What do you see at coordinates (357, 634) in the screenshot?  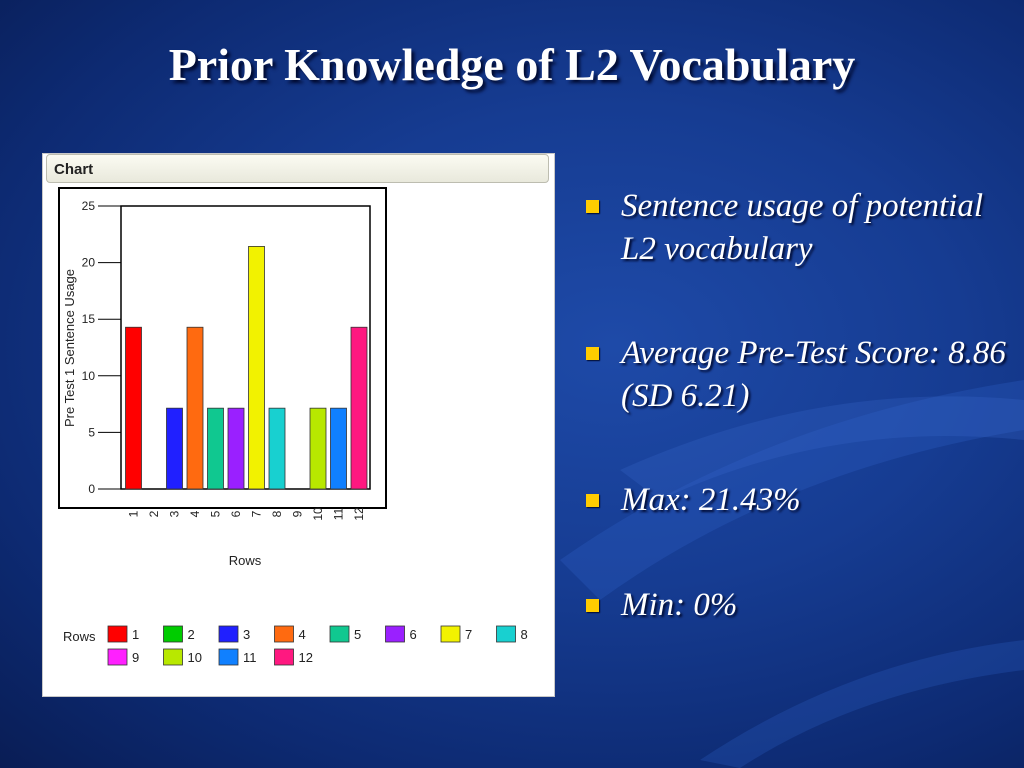 I see `legend-label: 5` at bounding box center [357, 634].